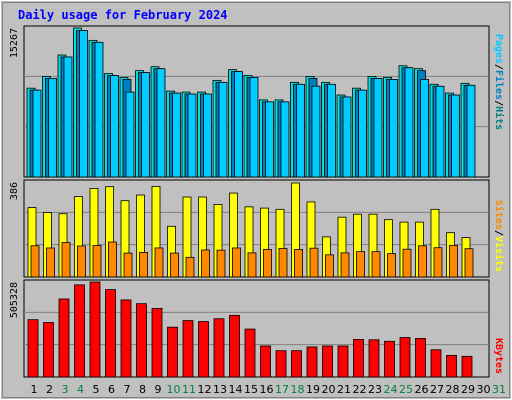  I want to click on y-max-label-top: 15267, so click(14, 43).